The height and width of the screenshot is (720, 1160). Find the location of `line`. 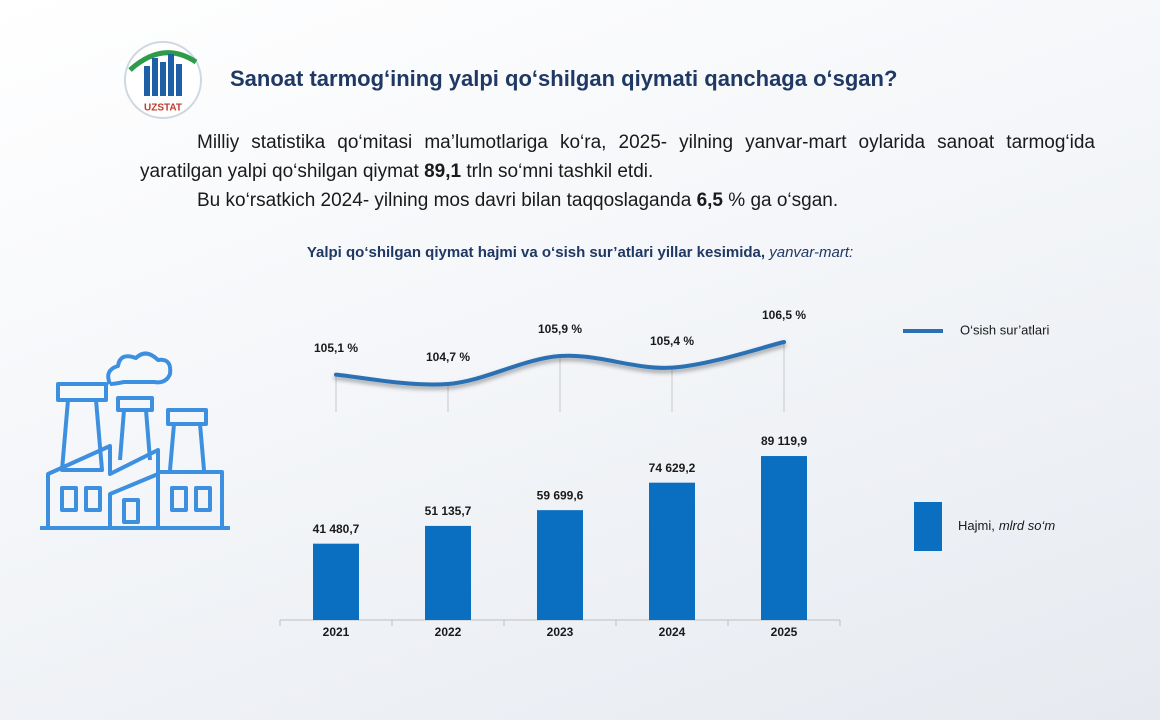

line is located at coordinates (560, 363).